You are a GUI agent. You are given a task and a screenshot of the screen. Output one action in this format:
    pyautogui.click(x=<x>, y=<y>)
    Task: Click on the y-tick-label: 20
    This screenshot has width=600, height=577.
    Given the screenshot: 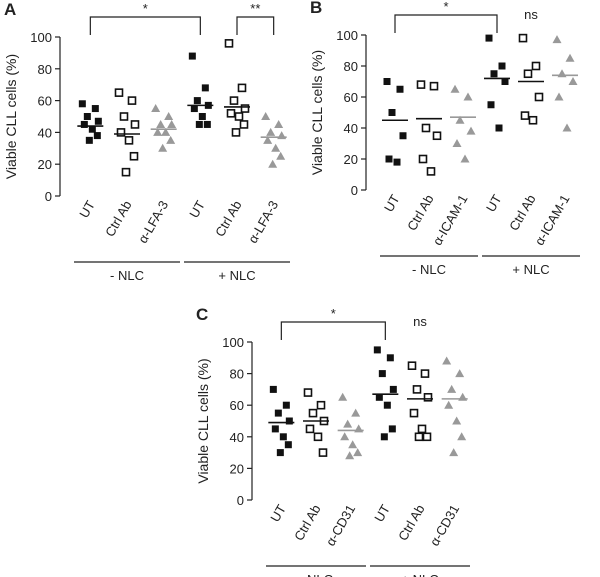 What is the action you would take?
    pyautogui.click(x=237, y=468)
    